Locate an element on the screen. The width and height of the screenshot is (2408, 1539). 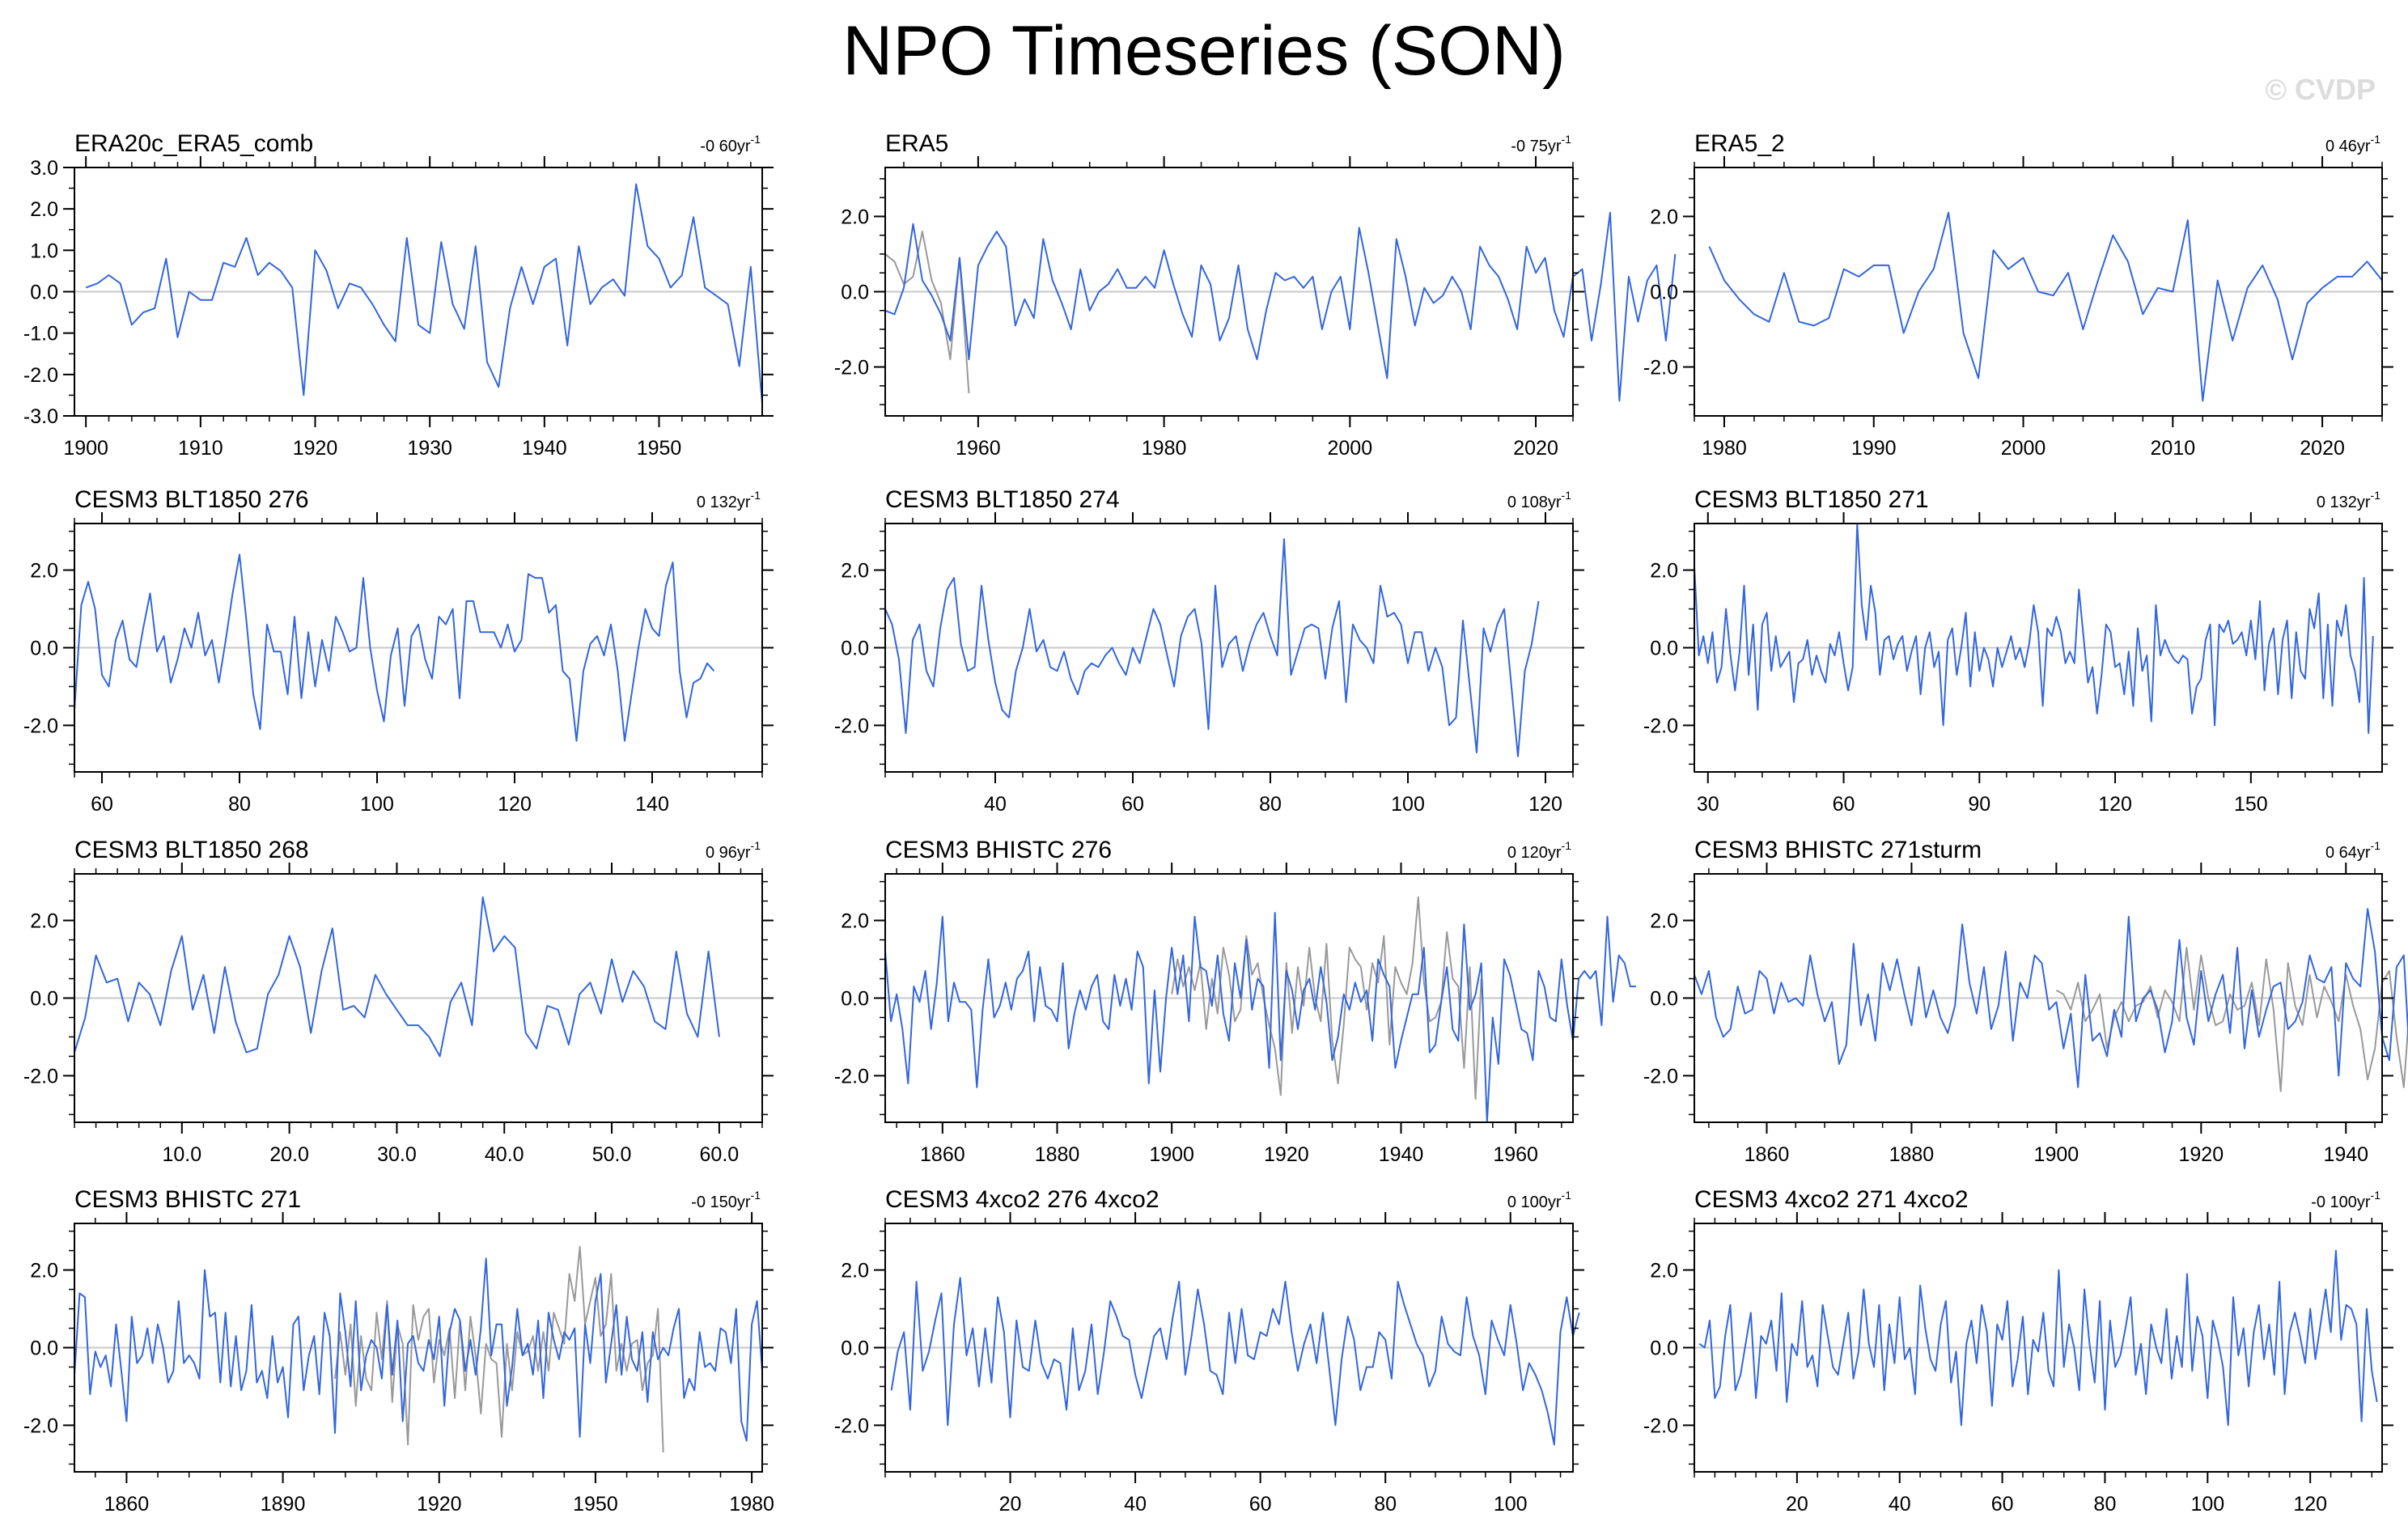
x-tick-label: 1940 is located at coordinates (1401, 1154).